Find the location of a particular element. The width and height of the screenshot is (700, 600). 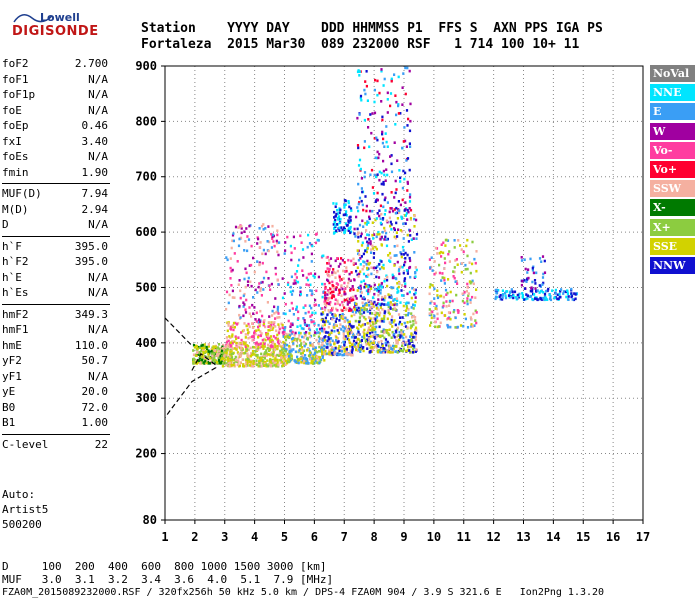

param-row-15: hmF2 349.3 is located at coordinates (55, 315).